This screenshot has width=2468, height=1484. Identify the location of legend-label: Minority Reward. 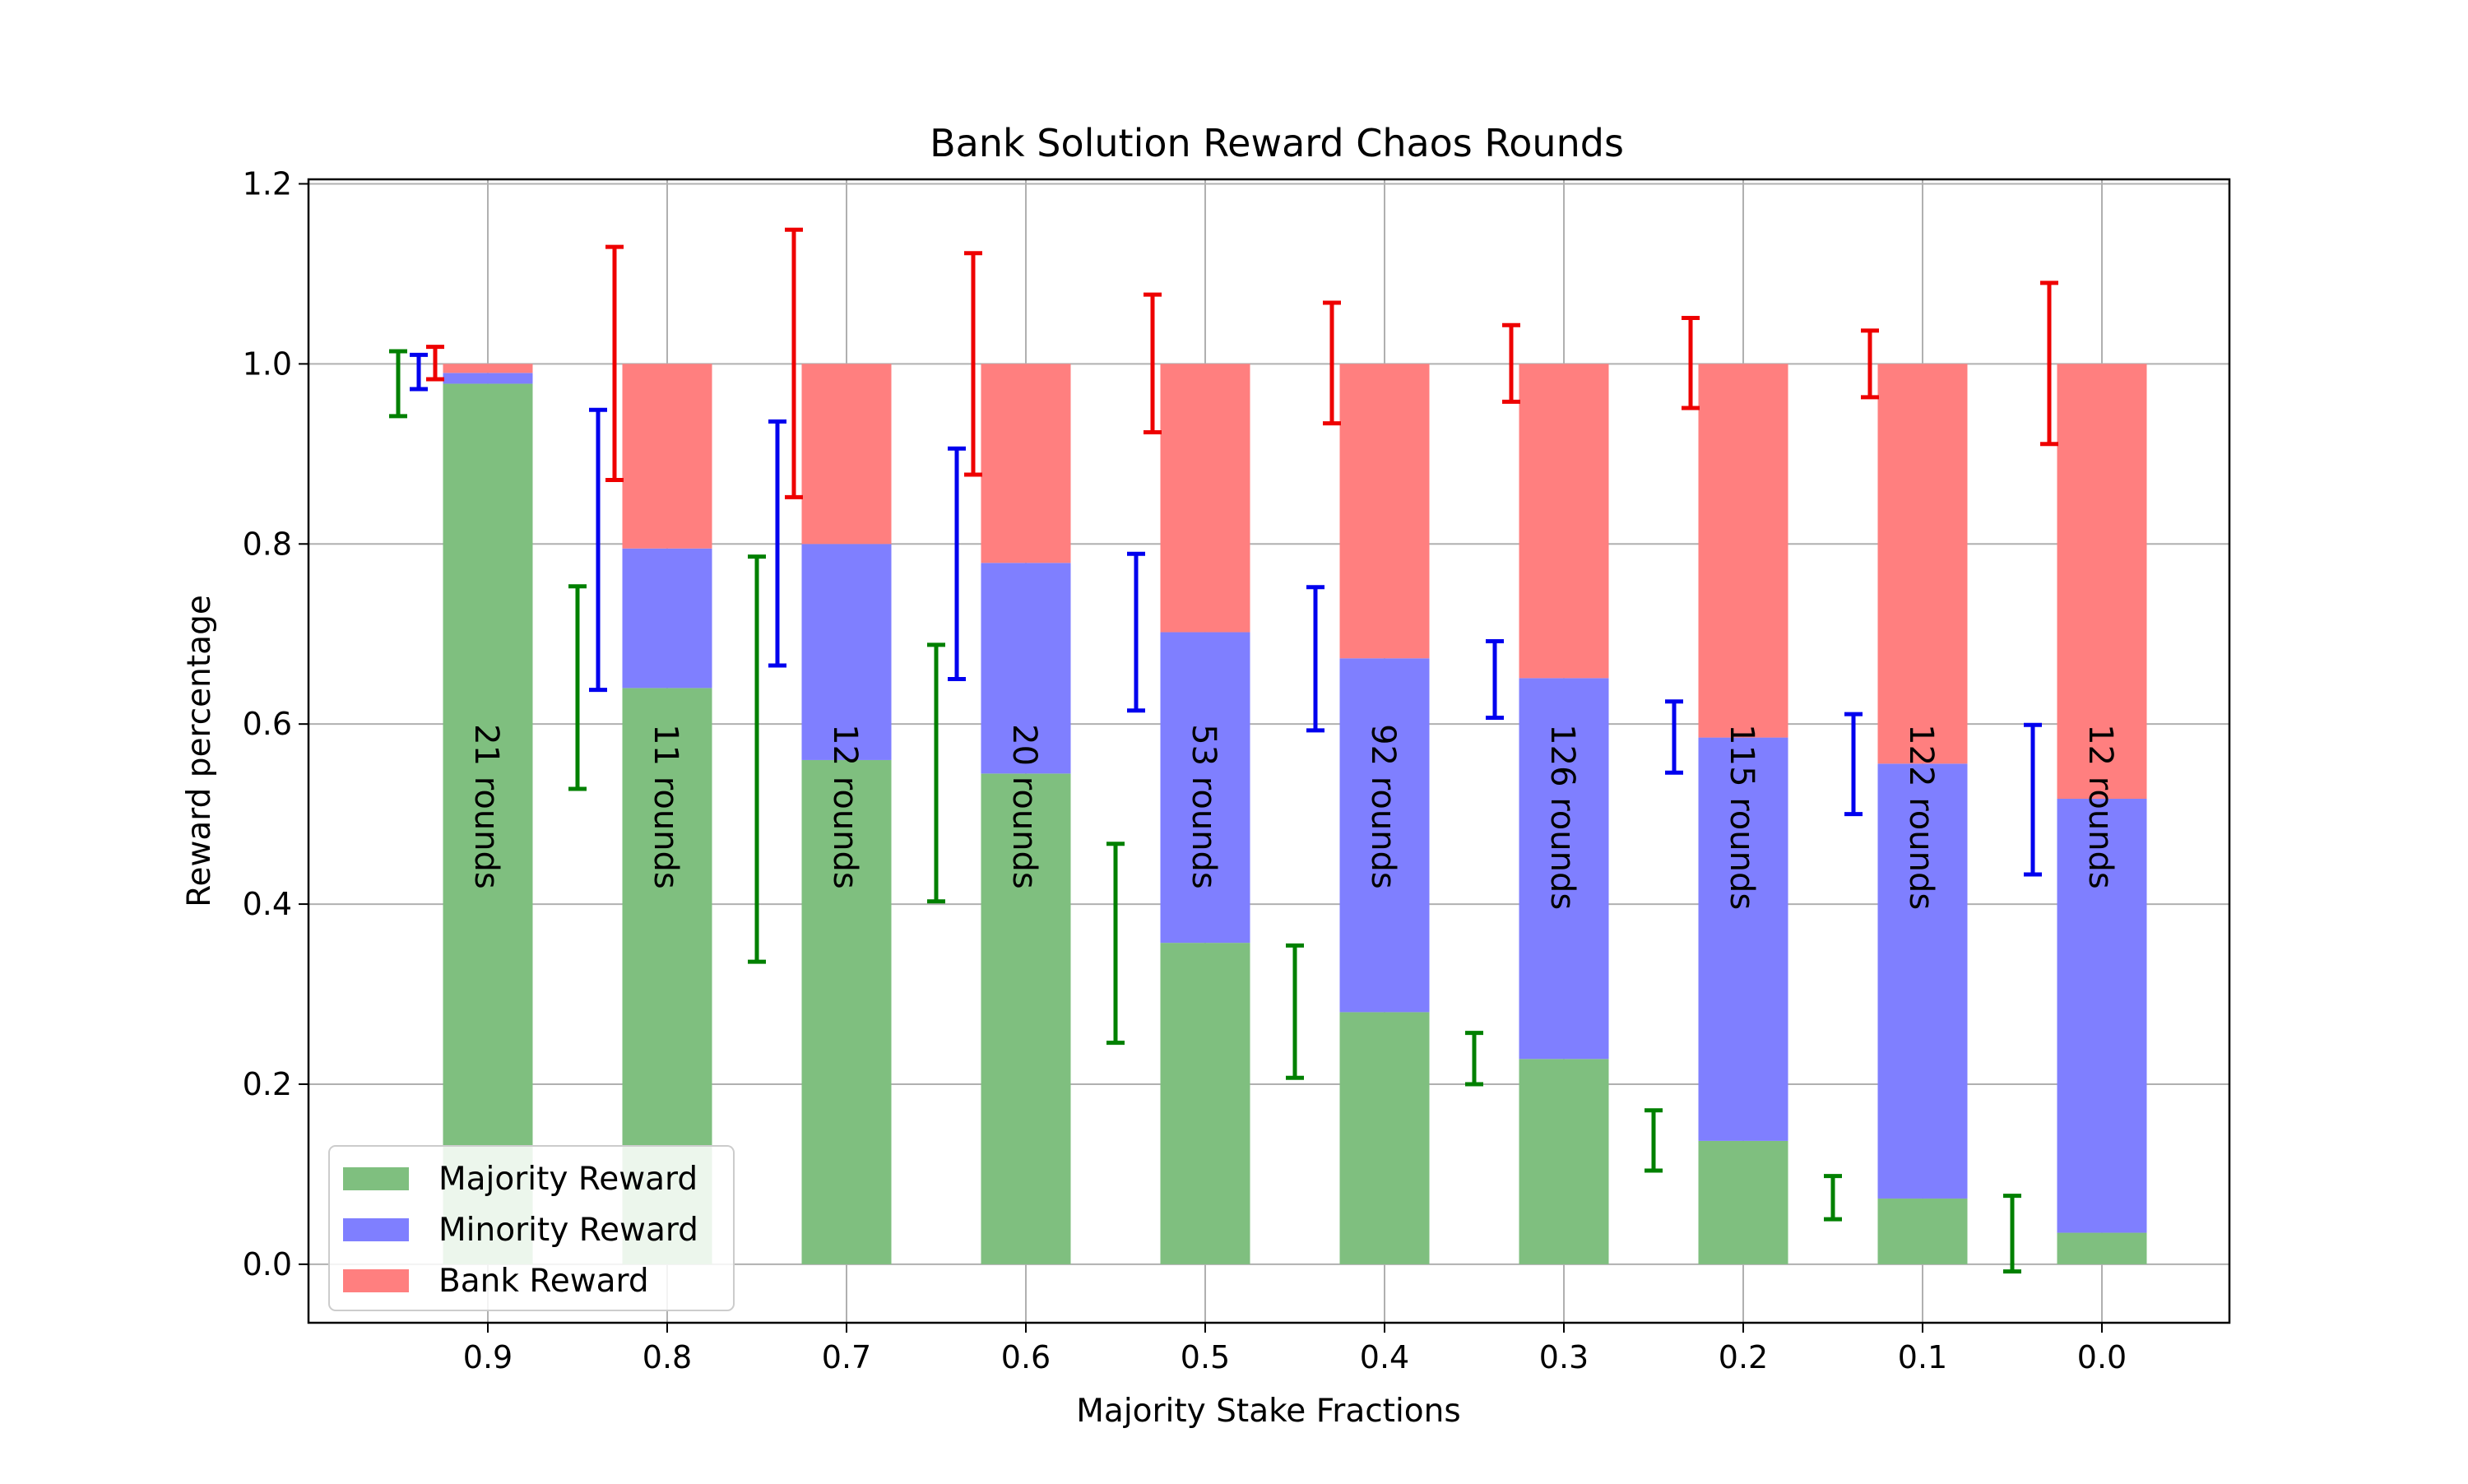
(568, 1230).